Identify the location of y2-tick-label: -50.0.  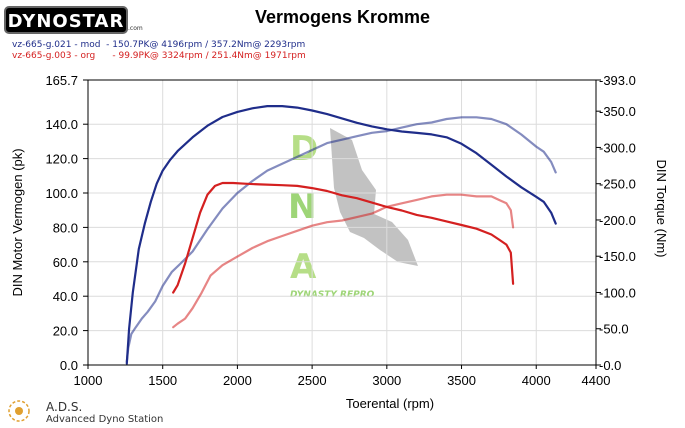
(614, 329).